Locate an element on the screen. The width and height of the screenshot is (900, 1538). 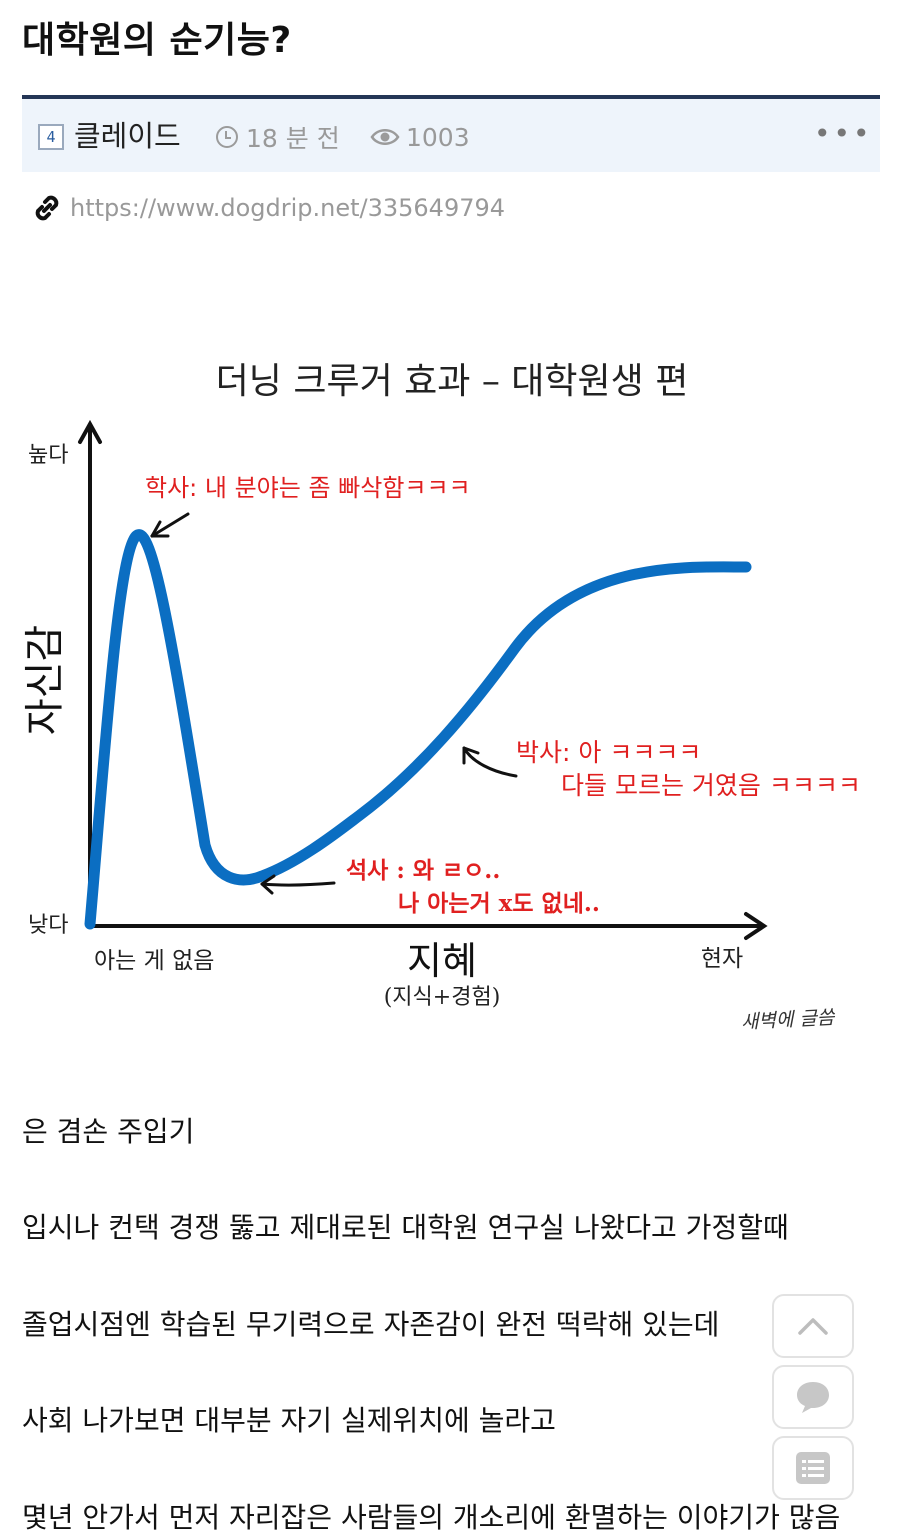
arrow-bachelor is located at coordinates (170, 525).